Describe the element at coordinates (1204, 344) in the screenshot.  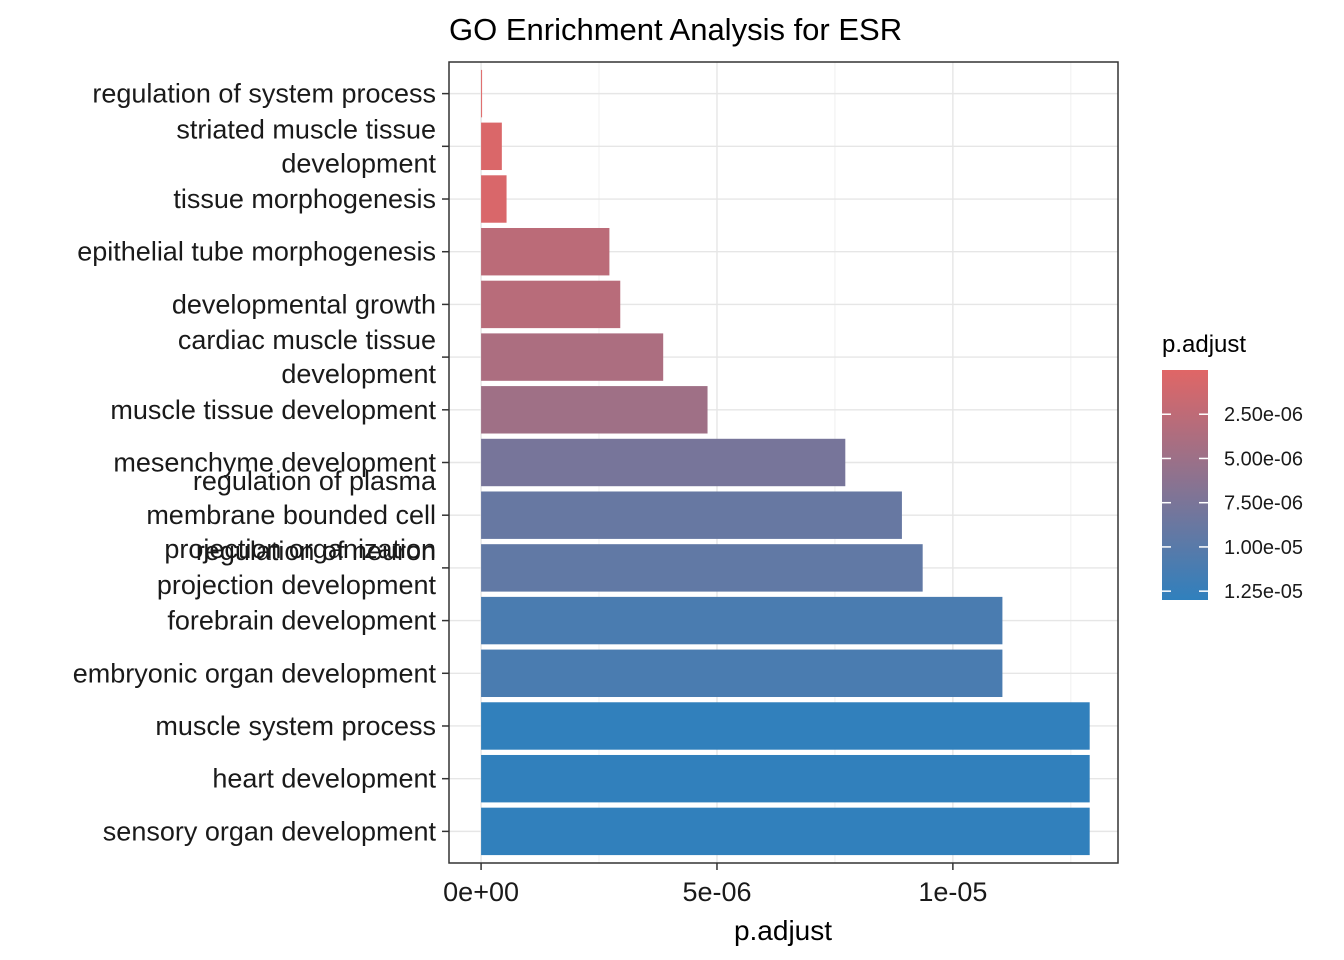
I see `legend-title: p.adjust` at that location.